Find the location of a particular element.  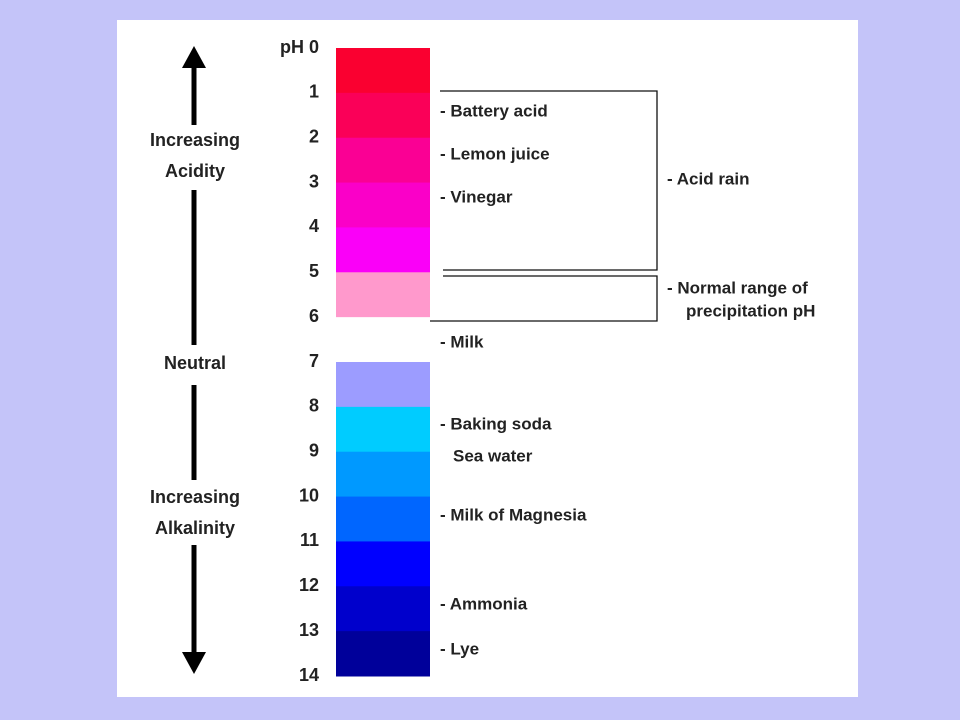

ph-label: 10 is located at coordinates (309, 495).